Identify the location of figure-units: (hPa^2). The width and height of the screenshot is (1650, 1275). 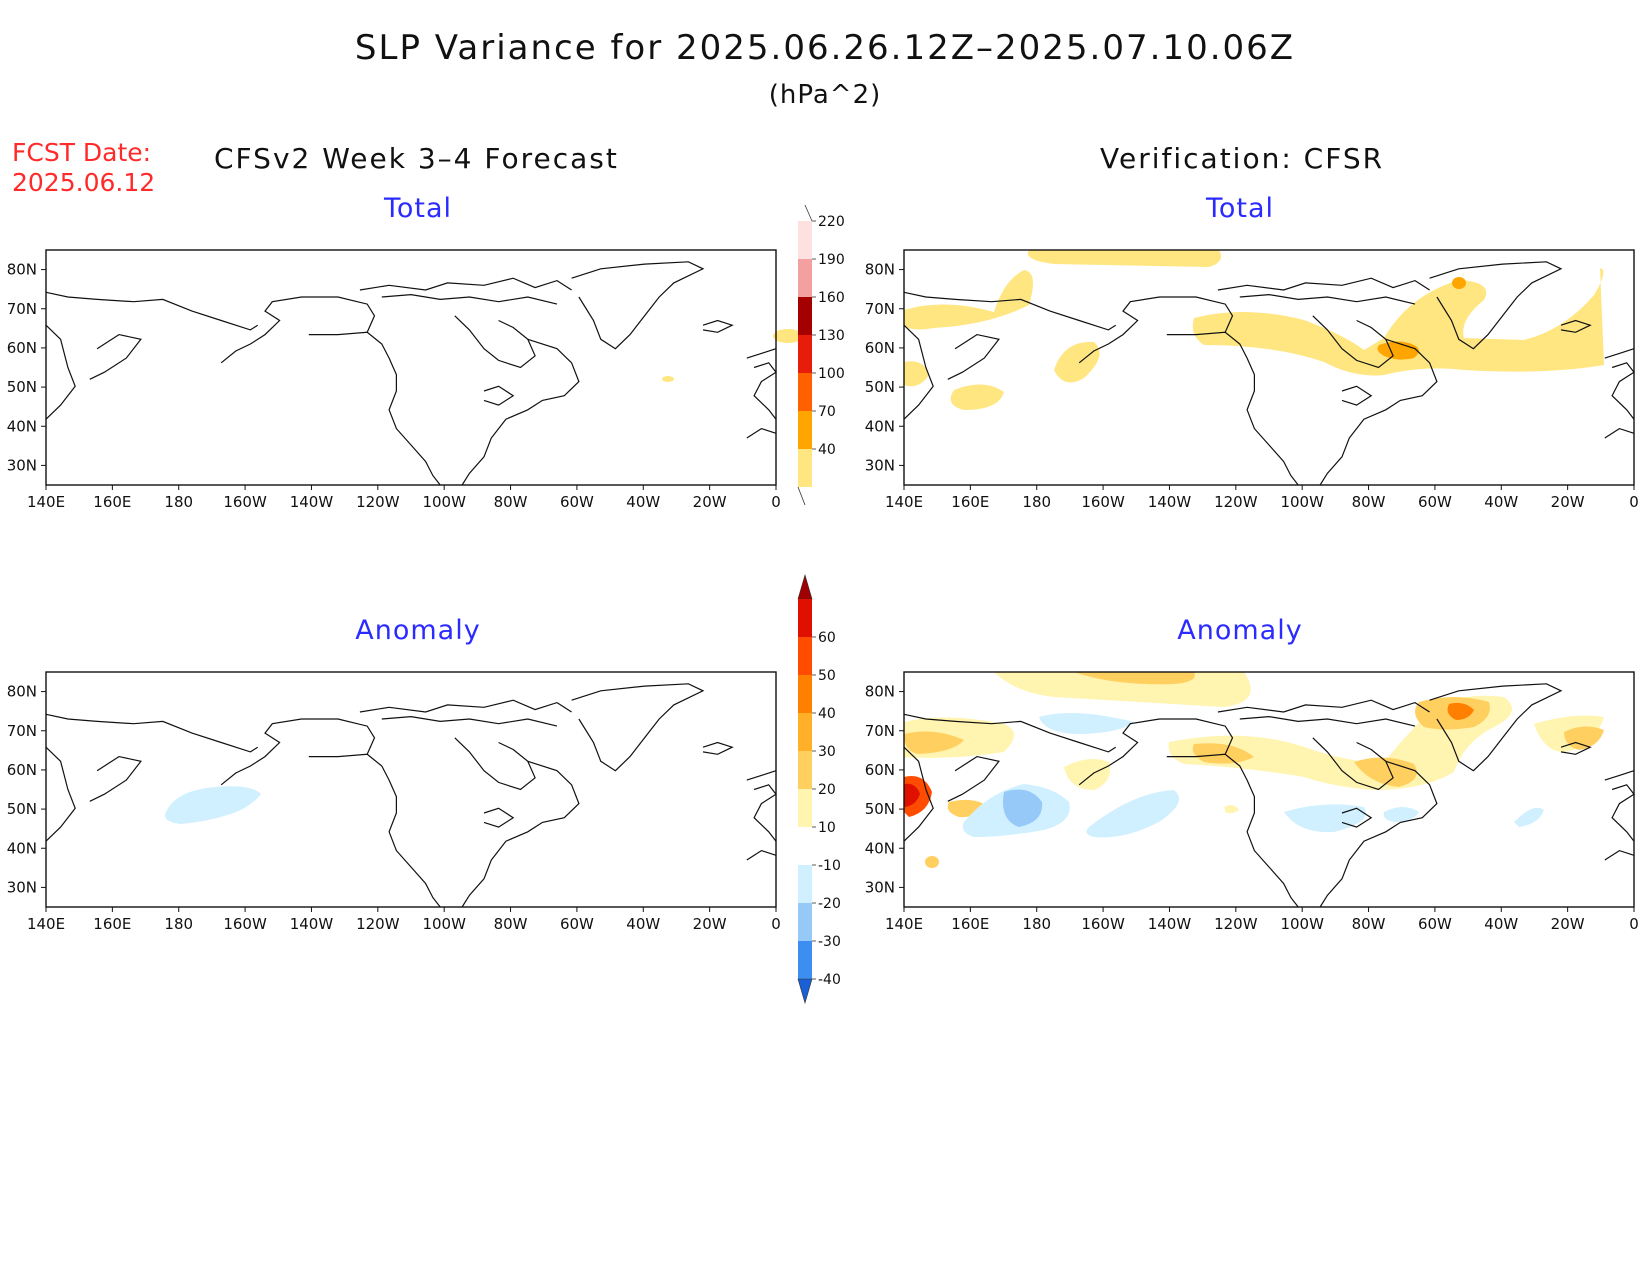
(825, 95).